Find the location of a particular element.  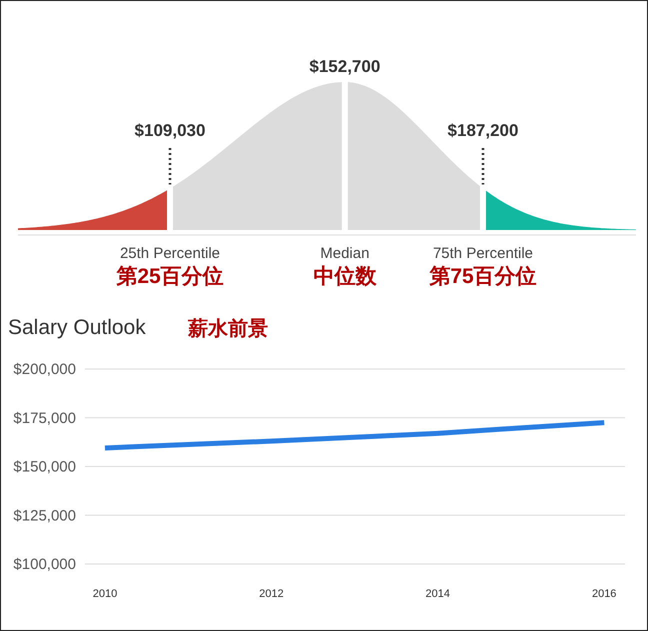

x-tick-label: 2010 is located at coordinates (105, 594).